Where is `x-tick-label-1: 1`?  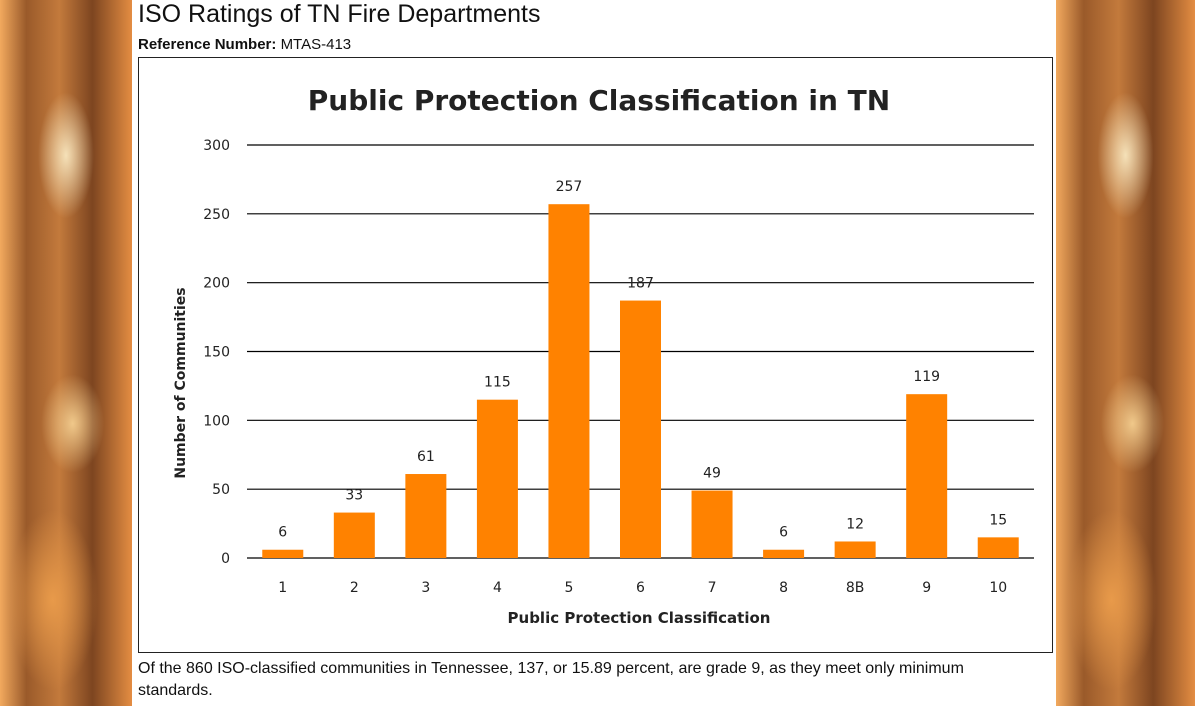 x-tick-label-1: 1 is located at coordinates (282, 588).